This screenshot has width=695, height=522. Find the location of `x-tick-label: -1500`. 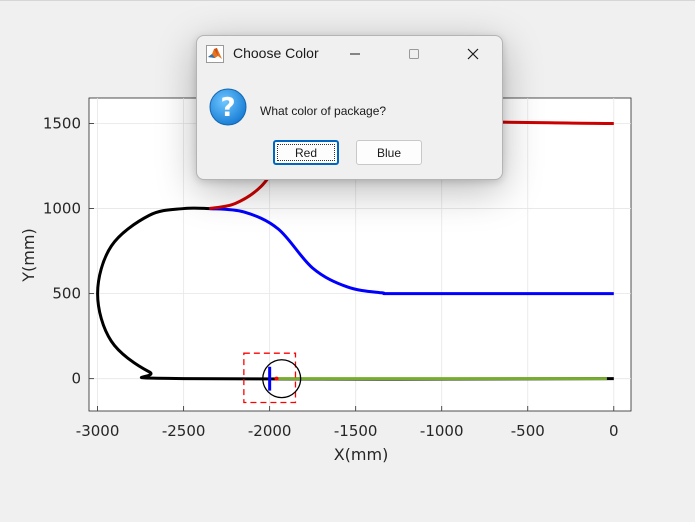

x-tick-label: -1500 is located at coordinates (356, 431).